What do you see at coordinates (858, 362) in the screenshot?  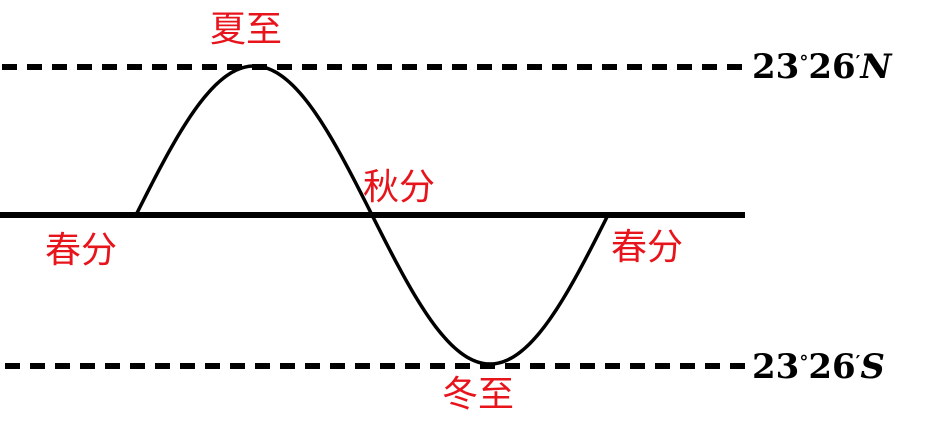 I see `south-minute-symbol: ′` at bounding box center [858, 362].